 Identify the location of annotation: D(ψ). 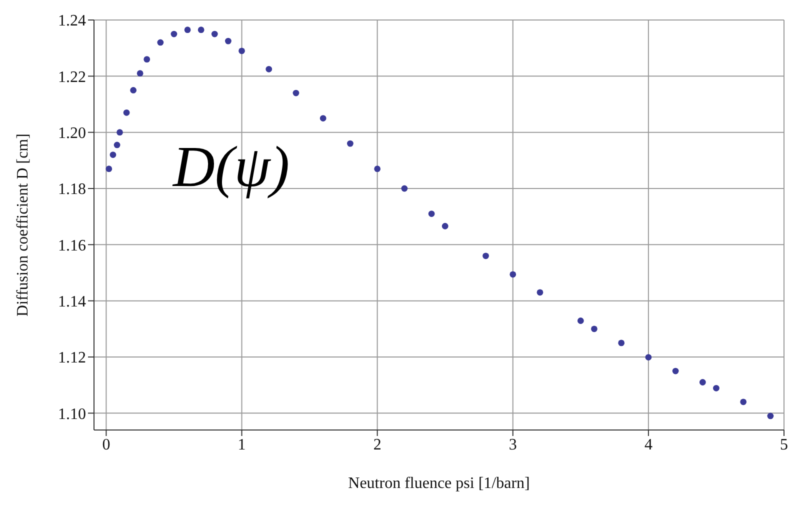
(231, 166).